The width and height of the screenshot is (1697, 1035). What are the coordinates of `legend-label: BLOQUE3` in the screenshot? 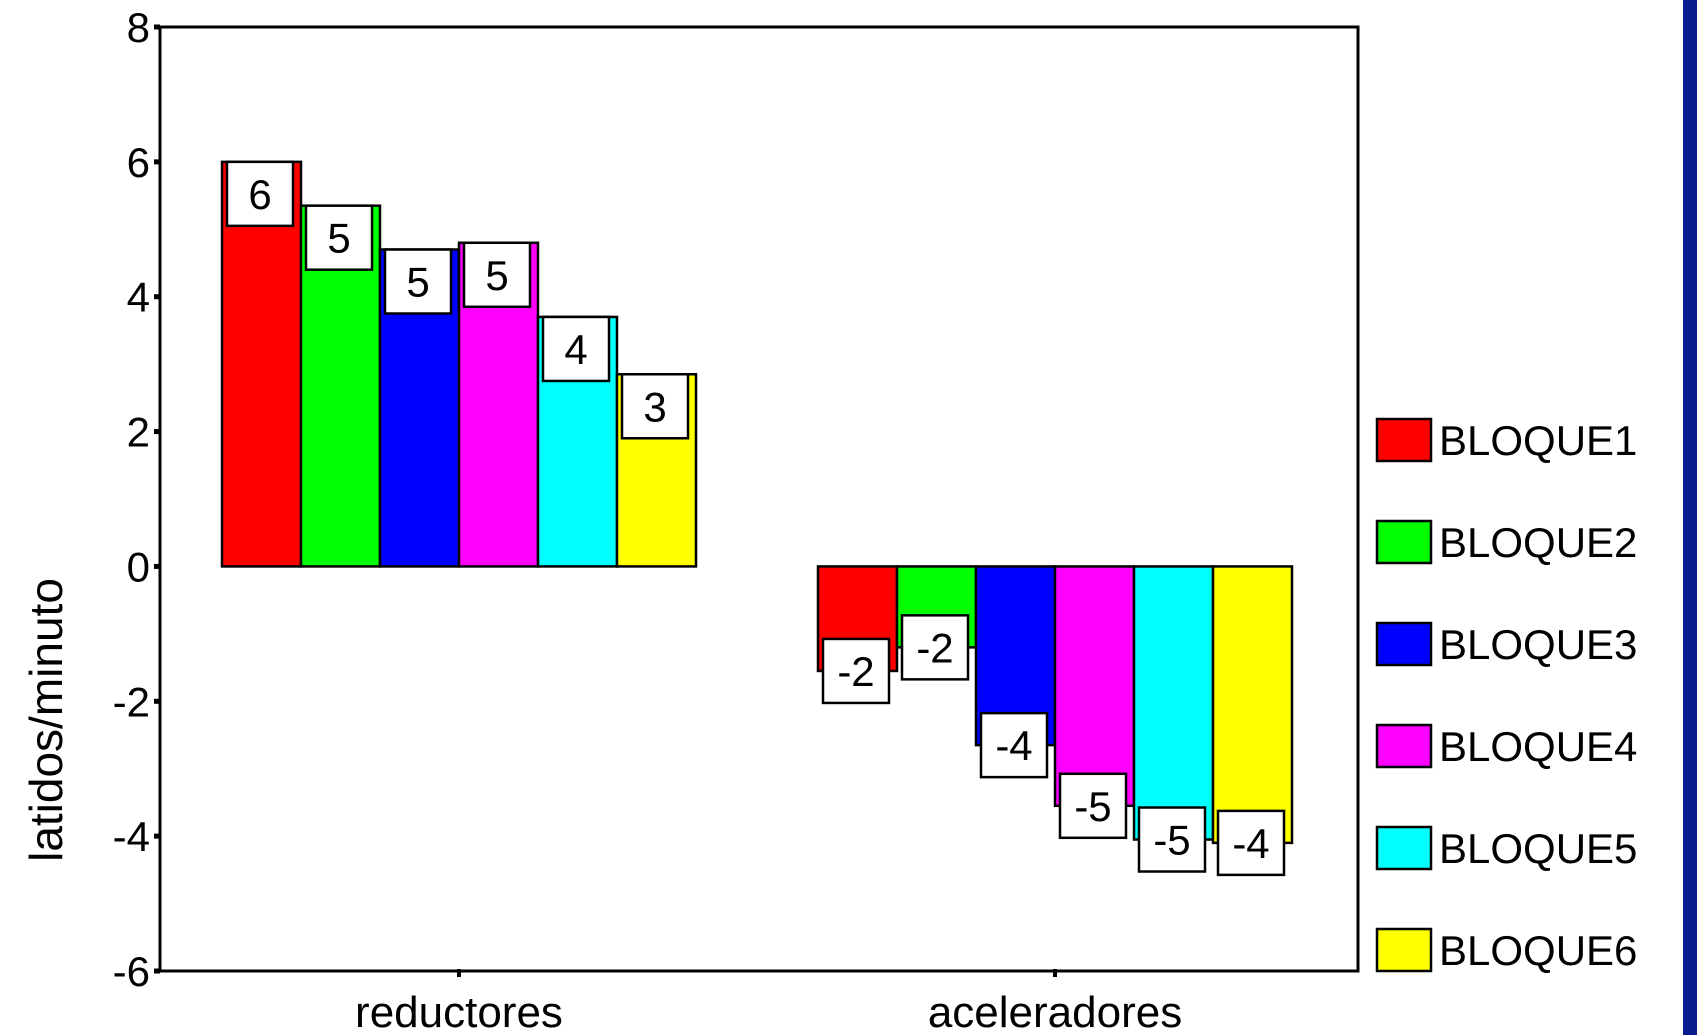 It's located at (1538, 644).